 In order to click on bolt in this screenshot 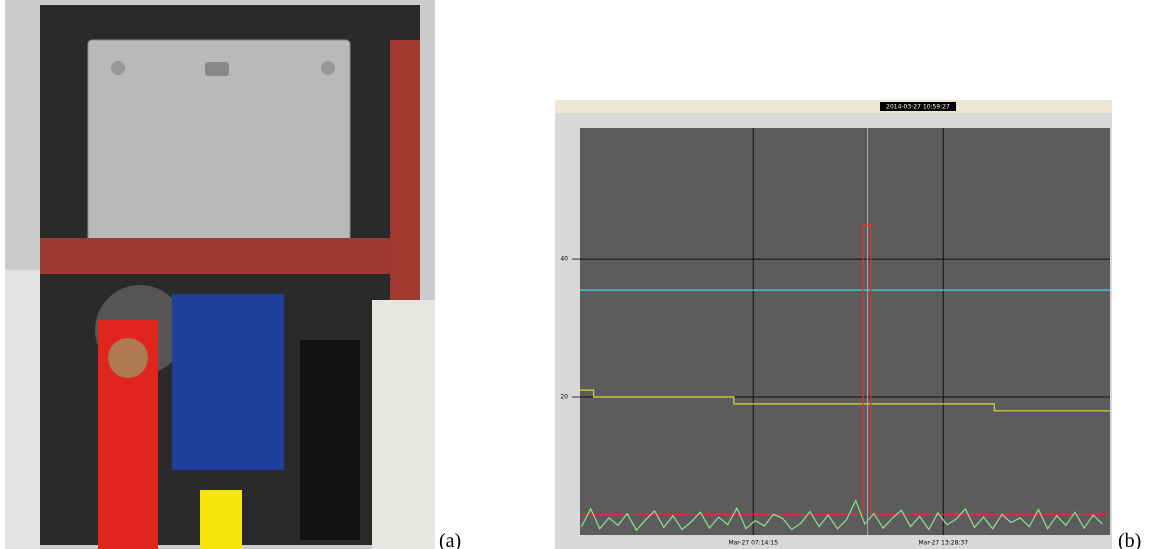, I will do `click(128, 358)`.